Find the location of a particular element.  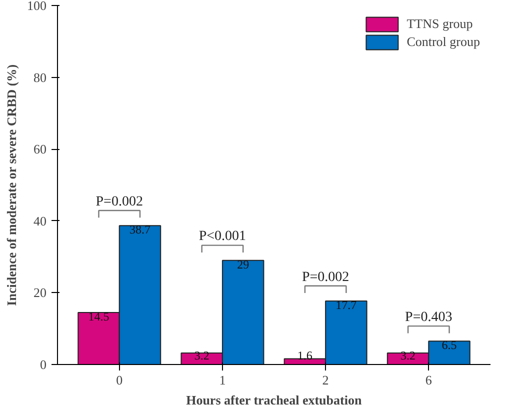

legend-label: TTNS group is located at coordinates (439, 24).